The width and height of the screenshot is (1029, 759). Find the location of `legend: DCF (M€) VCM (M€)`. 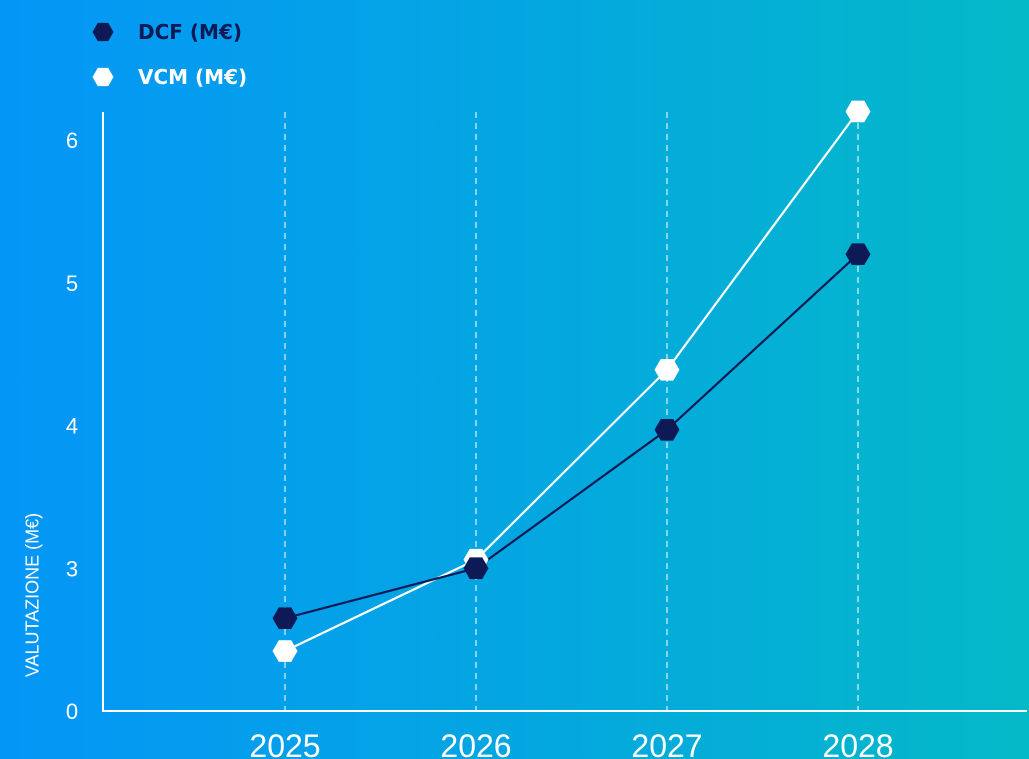

legend: DCF (M€) VCM (M€) is located at coordinates (169, 61).